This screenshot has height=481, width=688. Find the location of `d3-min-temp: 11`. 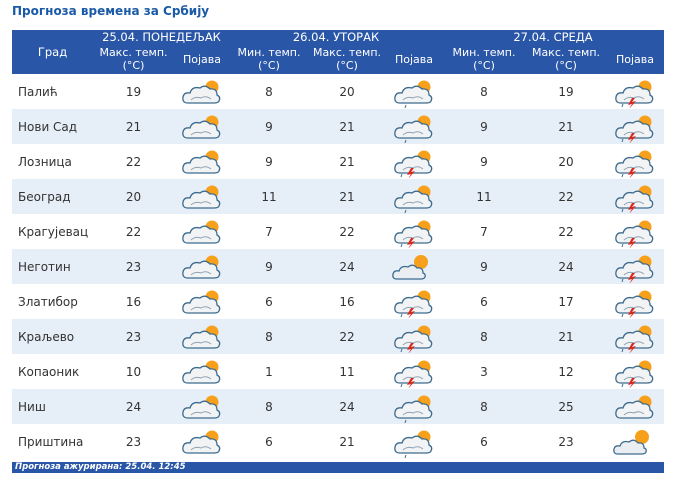

d3-min-temp: 11 is located at coordinates (484, 196).